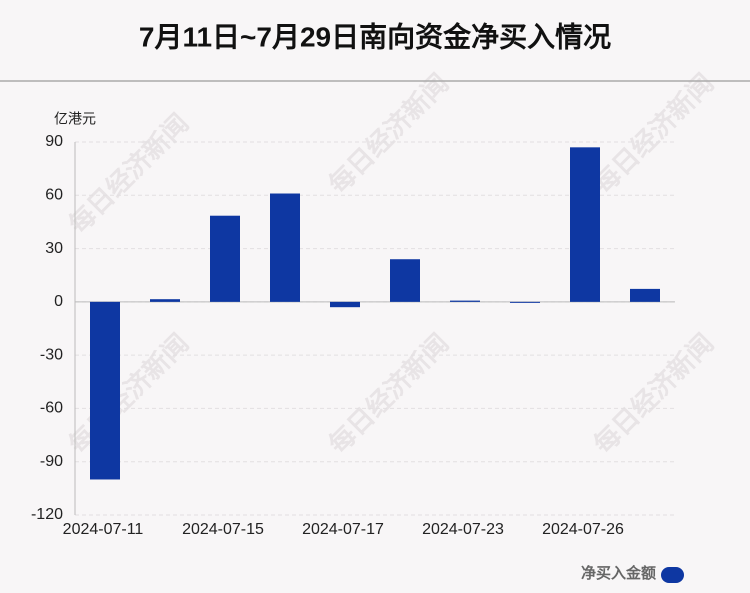  Describe the element at coordinates (58, 301) in the screenshot. I see `y-tick-label: 0` at that location.